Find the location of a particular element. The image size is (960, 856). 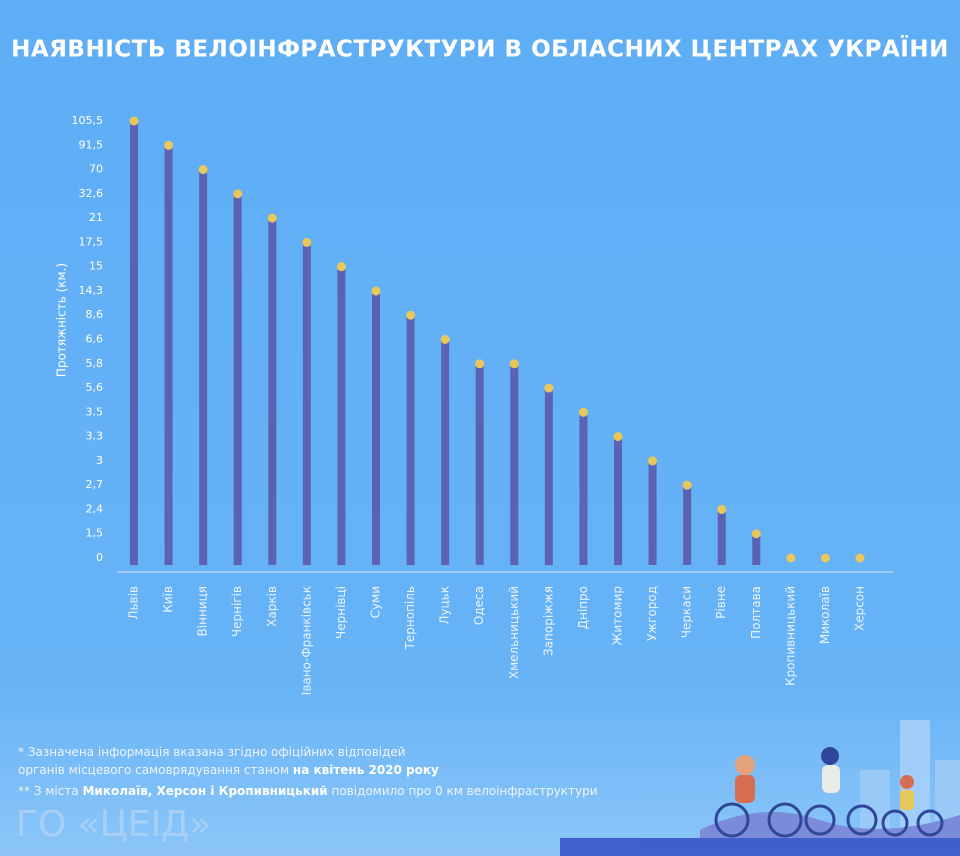

illustration is located at coordinates (760, 788).